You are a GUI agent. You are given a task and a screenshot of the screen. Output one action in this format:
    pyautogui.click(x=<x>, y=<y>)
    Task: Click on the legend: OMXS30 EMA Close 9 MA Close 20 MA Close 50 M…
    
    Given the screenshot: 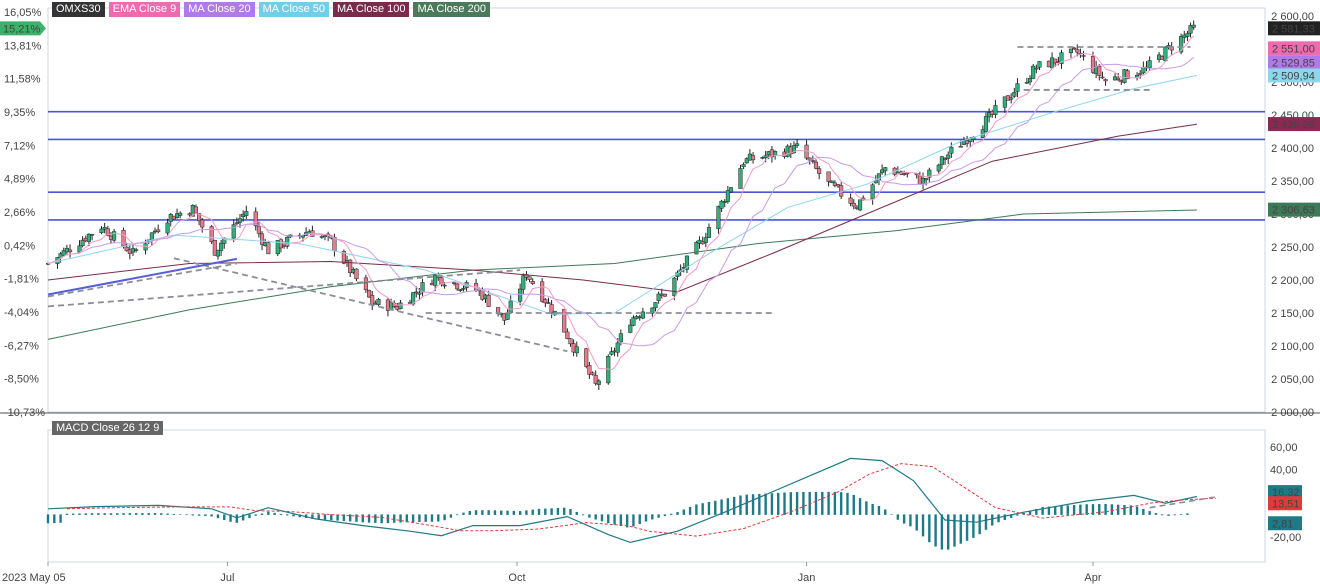 What is the action you would take?
    pyautogui.click(x=271, y=9)
    